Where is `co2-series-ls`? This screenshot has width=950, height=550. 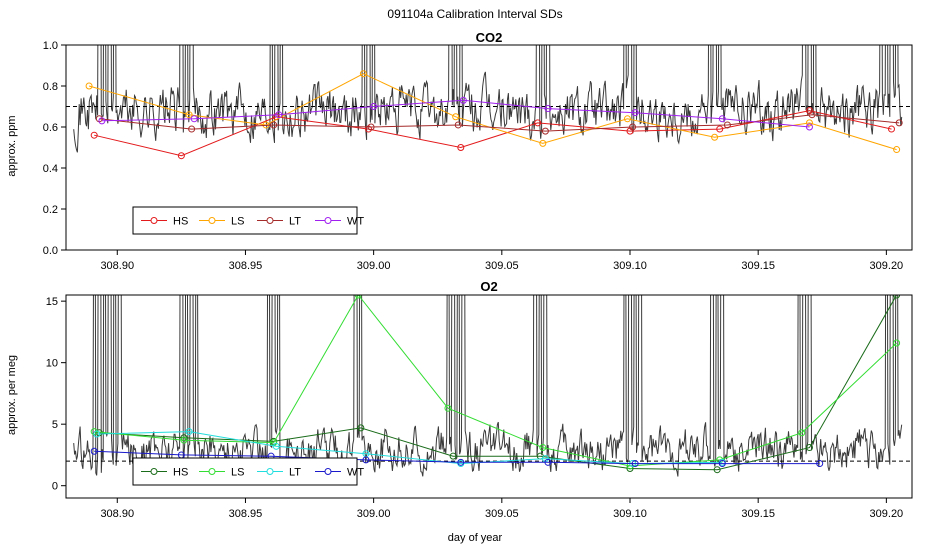
co2-series-ls is located at coordinates (493, 112).